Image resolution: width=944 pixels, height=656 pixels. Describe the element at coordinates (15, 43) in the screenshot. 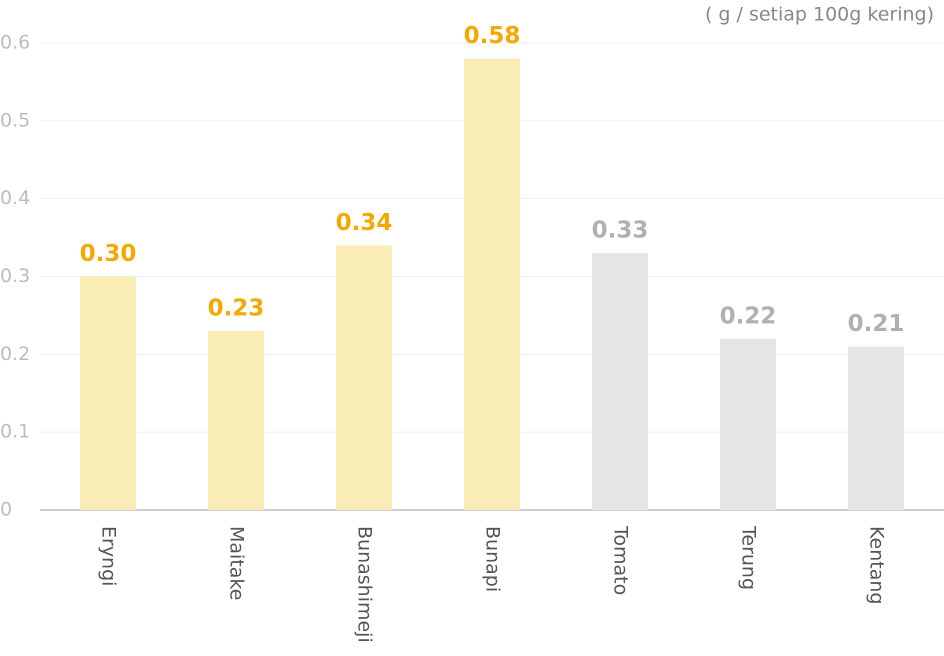

I see `y-tick-label: 0.6` at that location.